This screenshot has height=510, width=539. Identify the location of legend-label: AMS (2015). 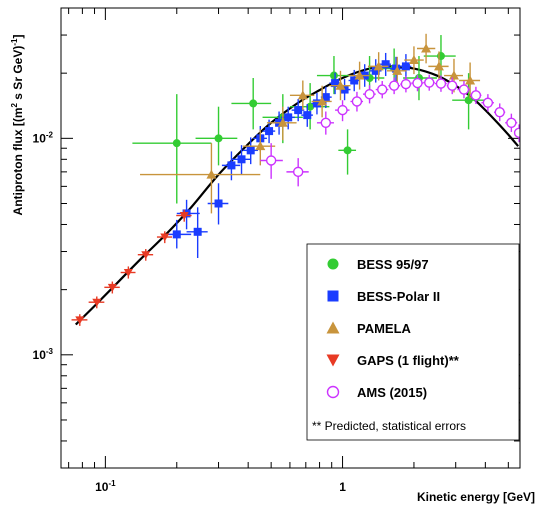
(392, 392).